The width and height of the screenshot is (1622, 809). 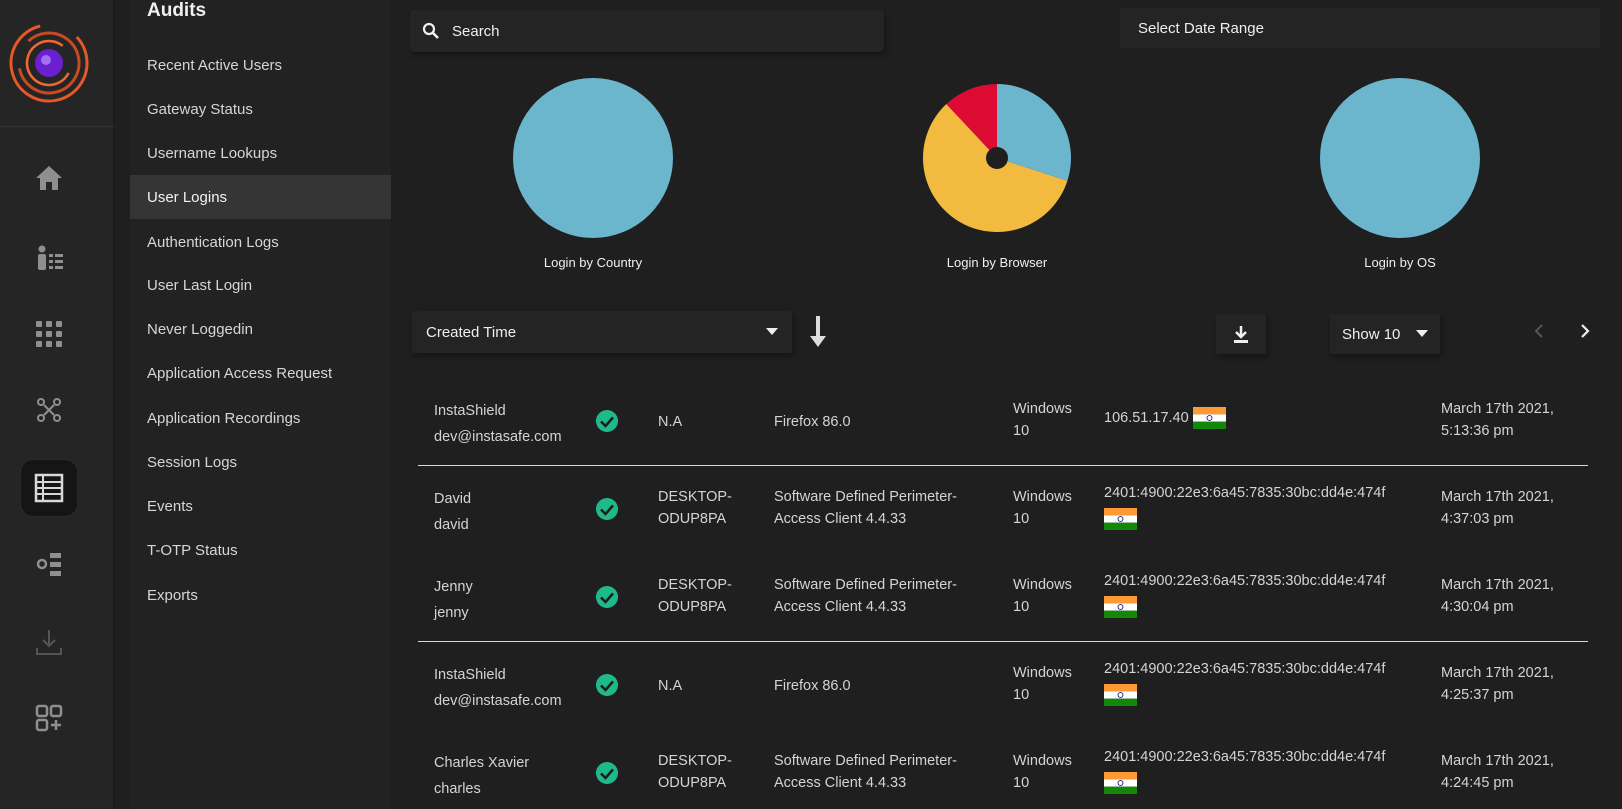 I want to click on chevron-left-icon, so click(x=1538, y=331).